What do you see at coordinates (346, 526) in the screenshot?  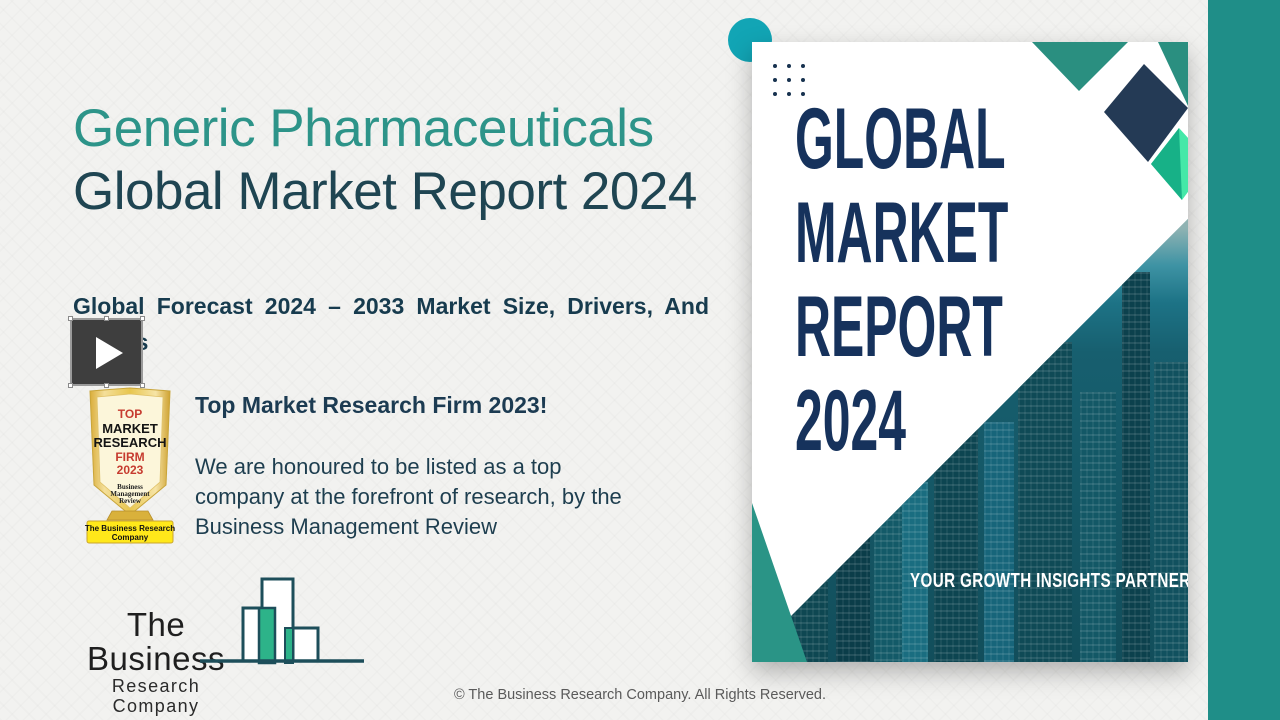 I see `award-description-line-3: Business Management Review` at bounding box center [346, 526].